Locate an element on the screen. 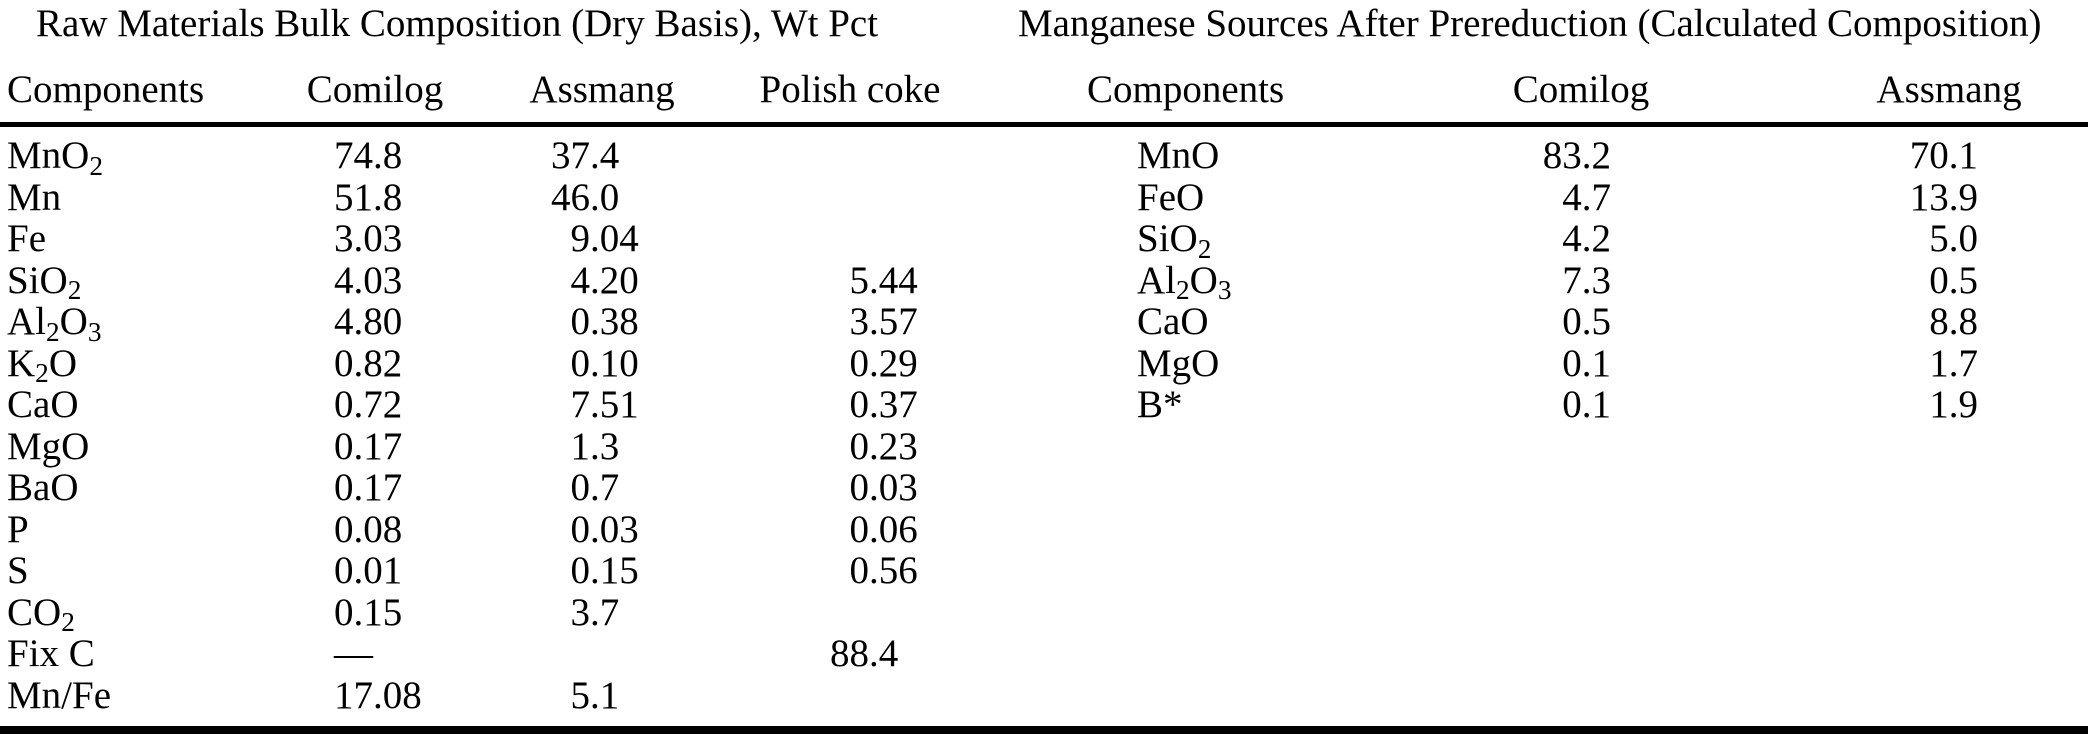  component-cell: FeO is located at coordinates (1171, 197).